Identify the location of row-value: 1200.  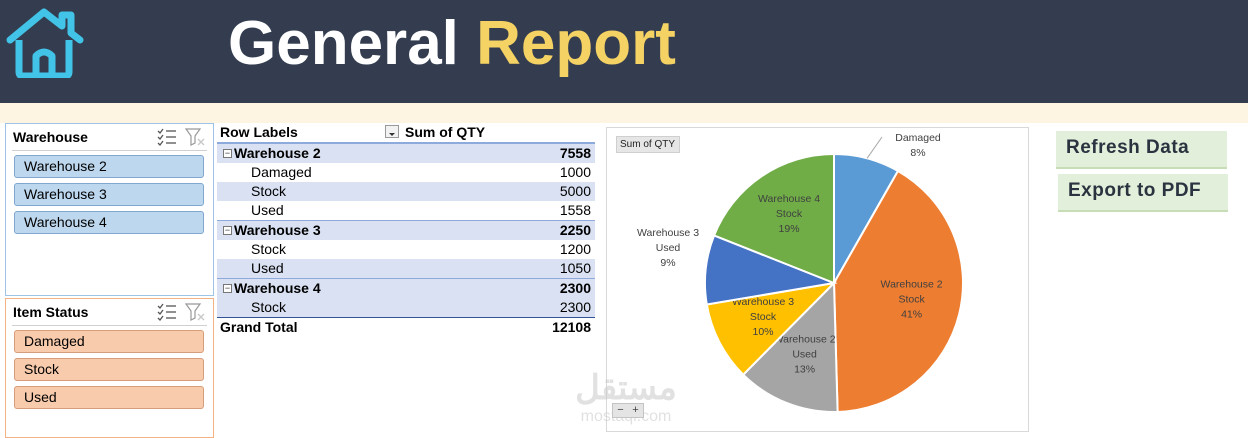
(575, 249).